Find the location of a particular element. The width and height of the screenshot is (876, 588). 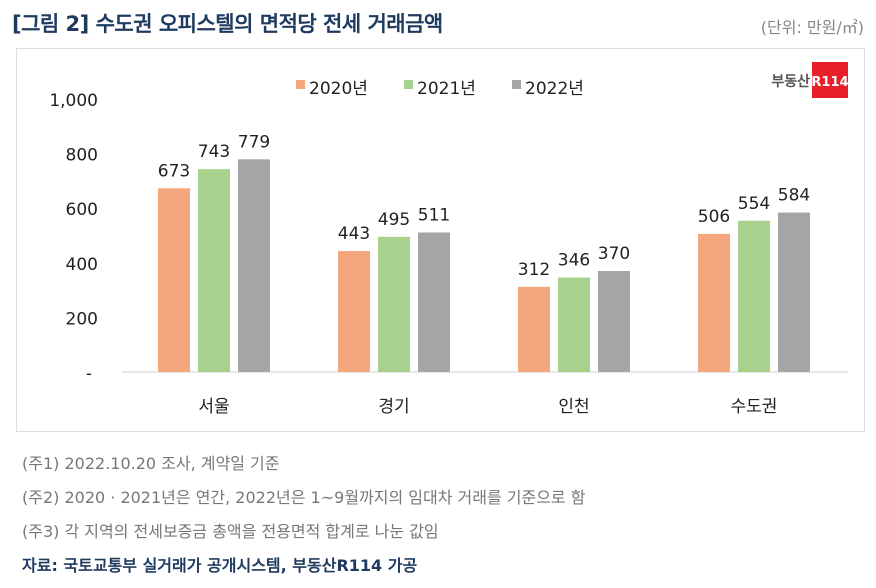

legend-label: 2021년 is located at coordinates (446, 89).